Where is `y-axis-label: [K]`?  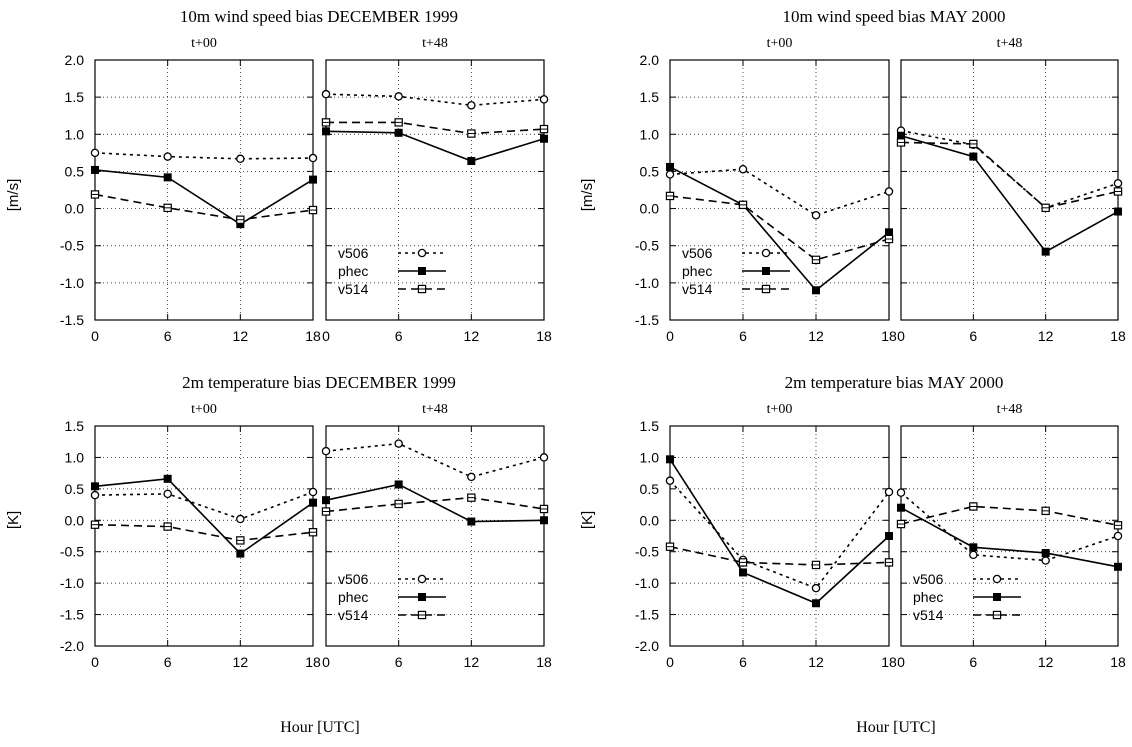
y-axis-label: [K] is located at coordinates (13, 520).